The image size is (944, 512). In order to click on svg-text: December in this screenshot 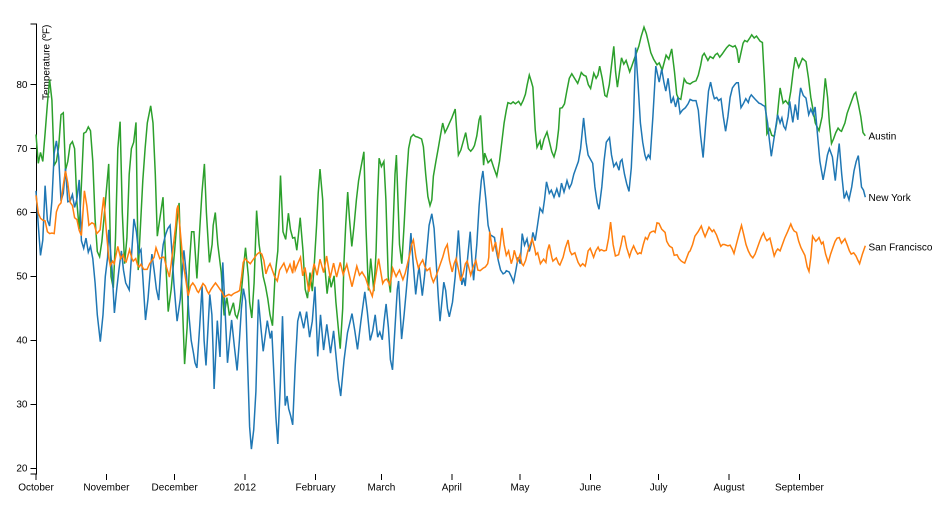, I will do `click(175, 487)`.